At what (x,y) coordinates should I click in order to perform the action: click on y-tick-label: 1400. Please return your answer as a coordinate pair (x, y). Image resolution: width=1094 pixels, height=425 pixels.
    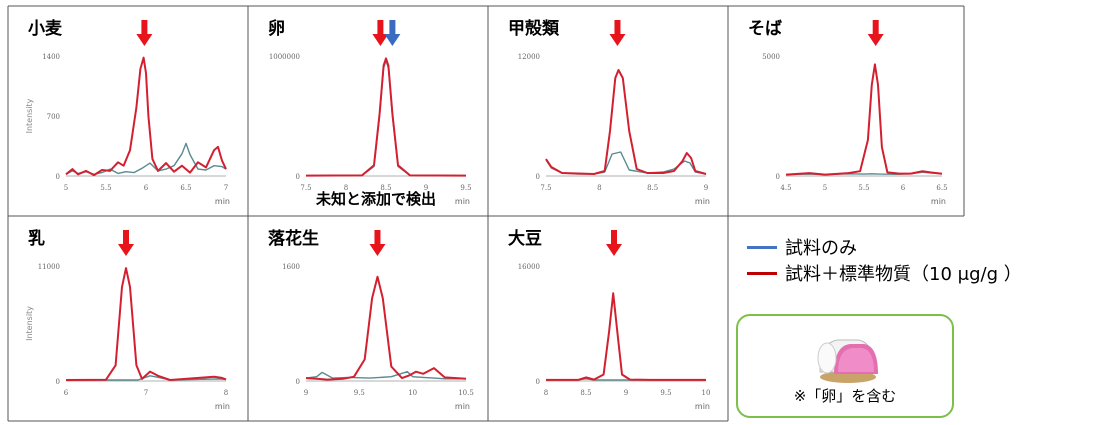
    Looking at the image, I should click on (51, 57).